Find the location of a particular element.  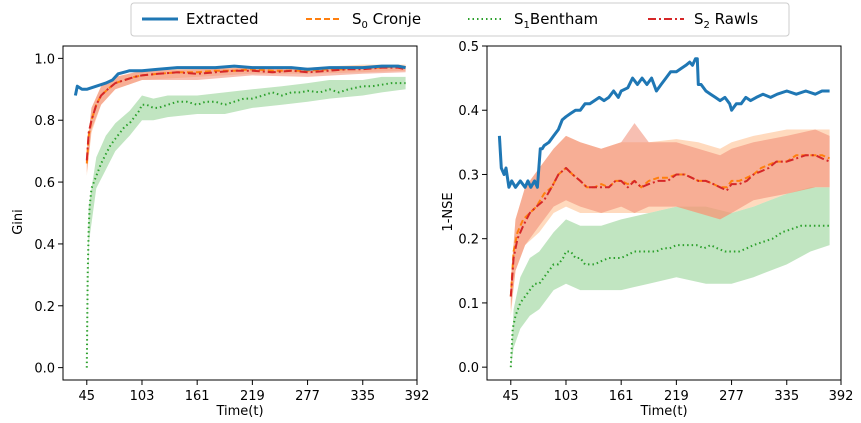

legend-frame is located at coordinates (460, 19).